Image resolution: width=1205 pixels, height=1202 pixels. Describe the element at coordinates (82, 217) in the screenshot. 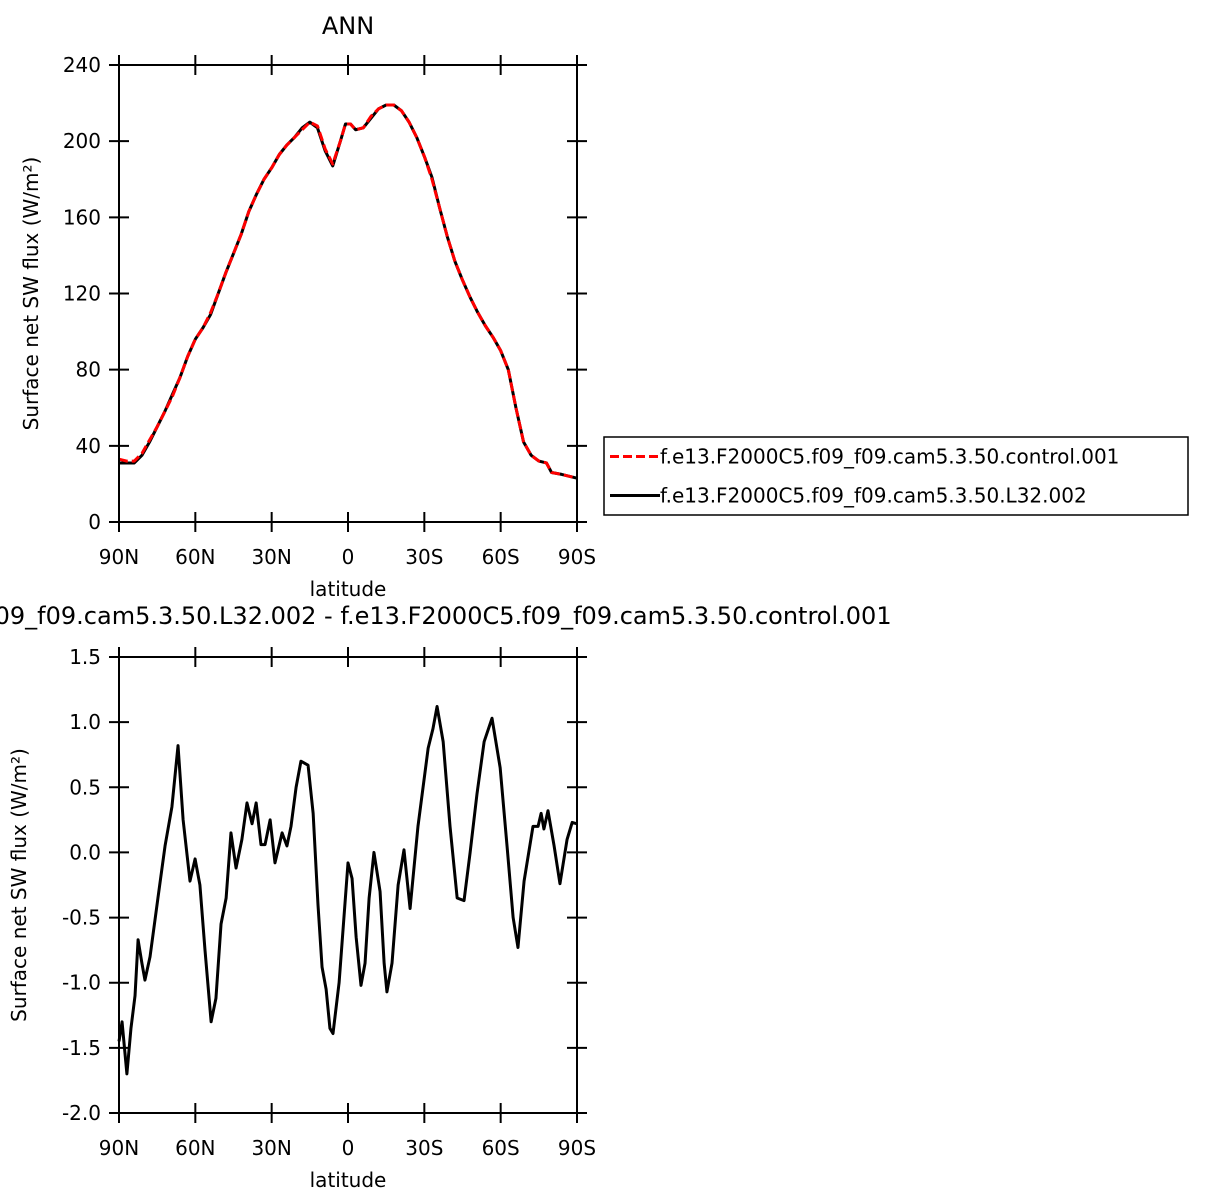

I see `y-tick-label: 160` at that location.